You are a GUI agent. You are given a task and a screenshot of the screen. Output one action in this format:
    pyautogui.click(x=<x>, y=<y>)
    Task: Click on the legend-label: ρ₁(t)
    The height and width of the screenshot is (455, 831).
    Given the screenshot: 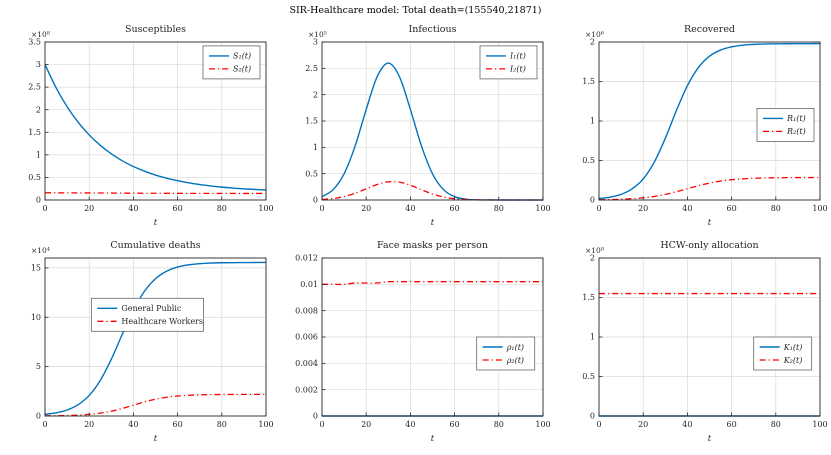 What is the action you would take?
    pyautogui.click(x=515, y=347)
    